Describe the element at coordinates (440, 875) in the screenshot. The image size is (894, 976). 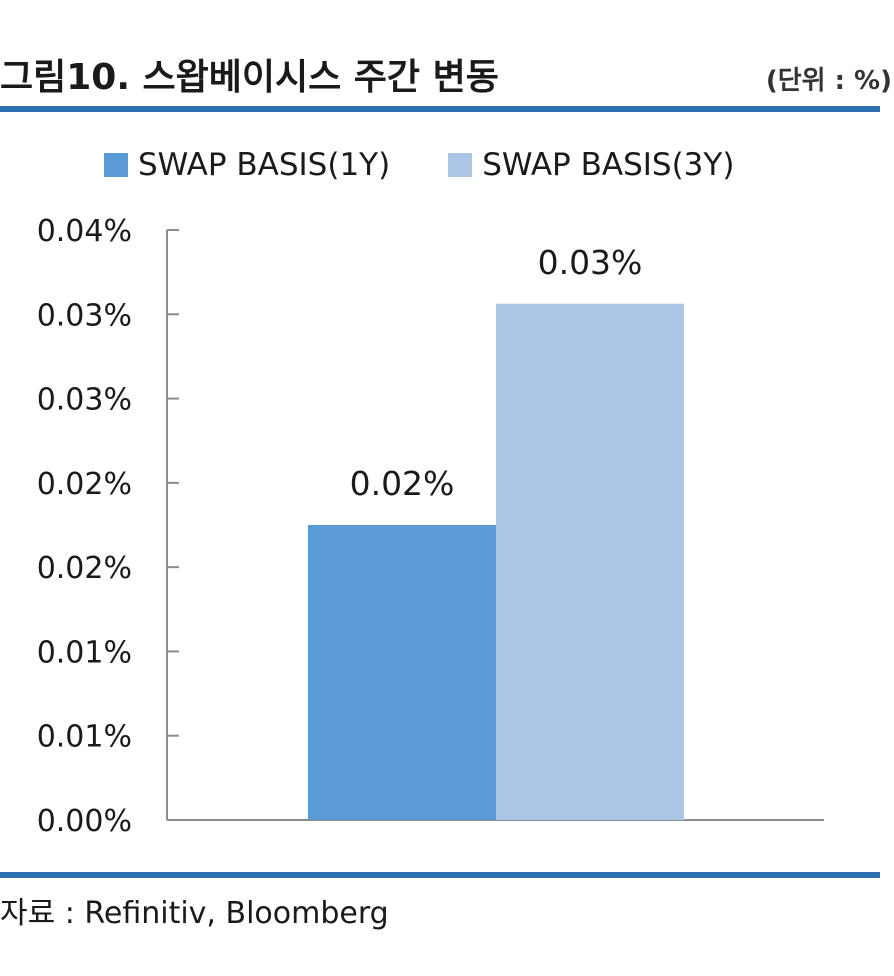
I see `bottom-rule` at that location.